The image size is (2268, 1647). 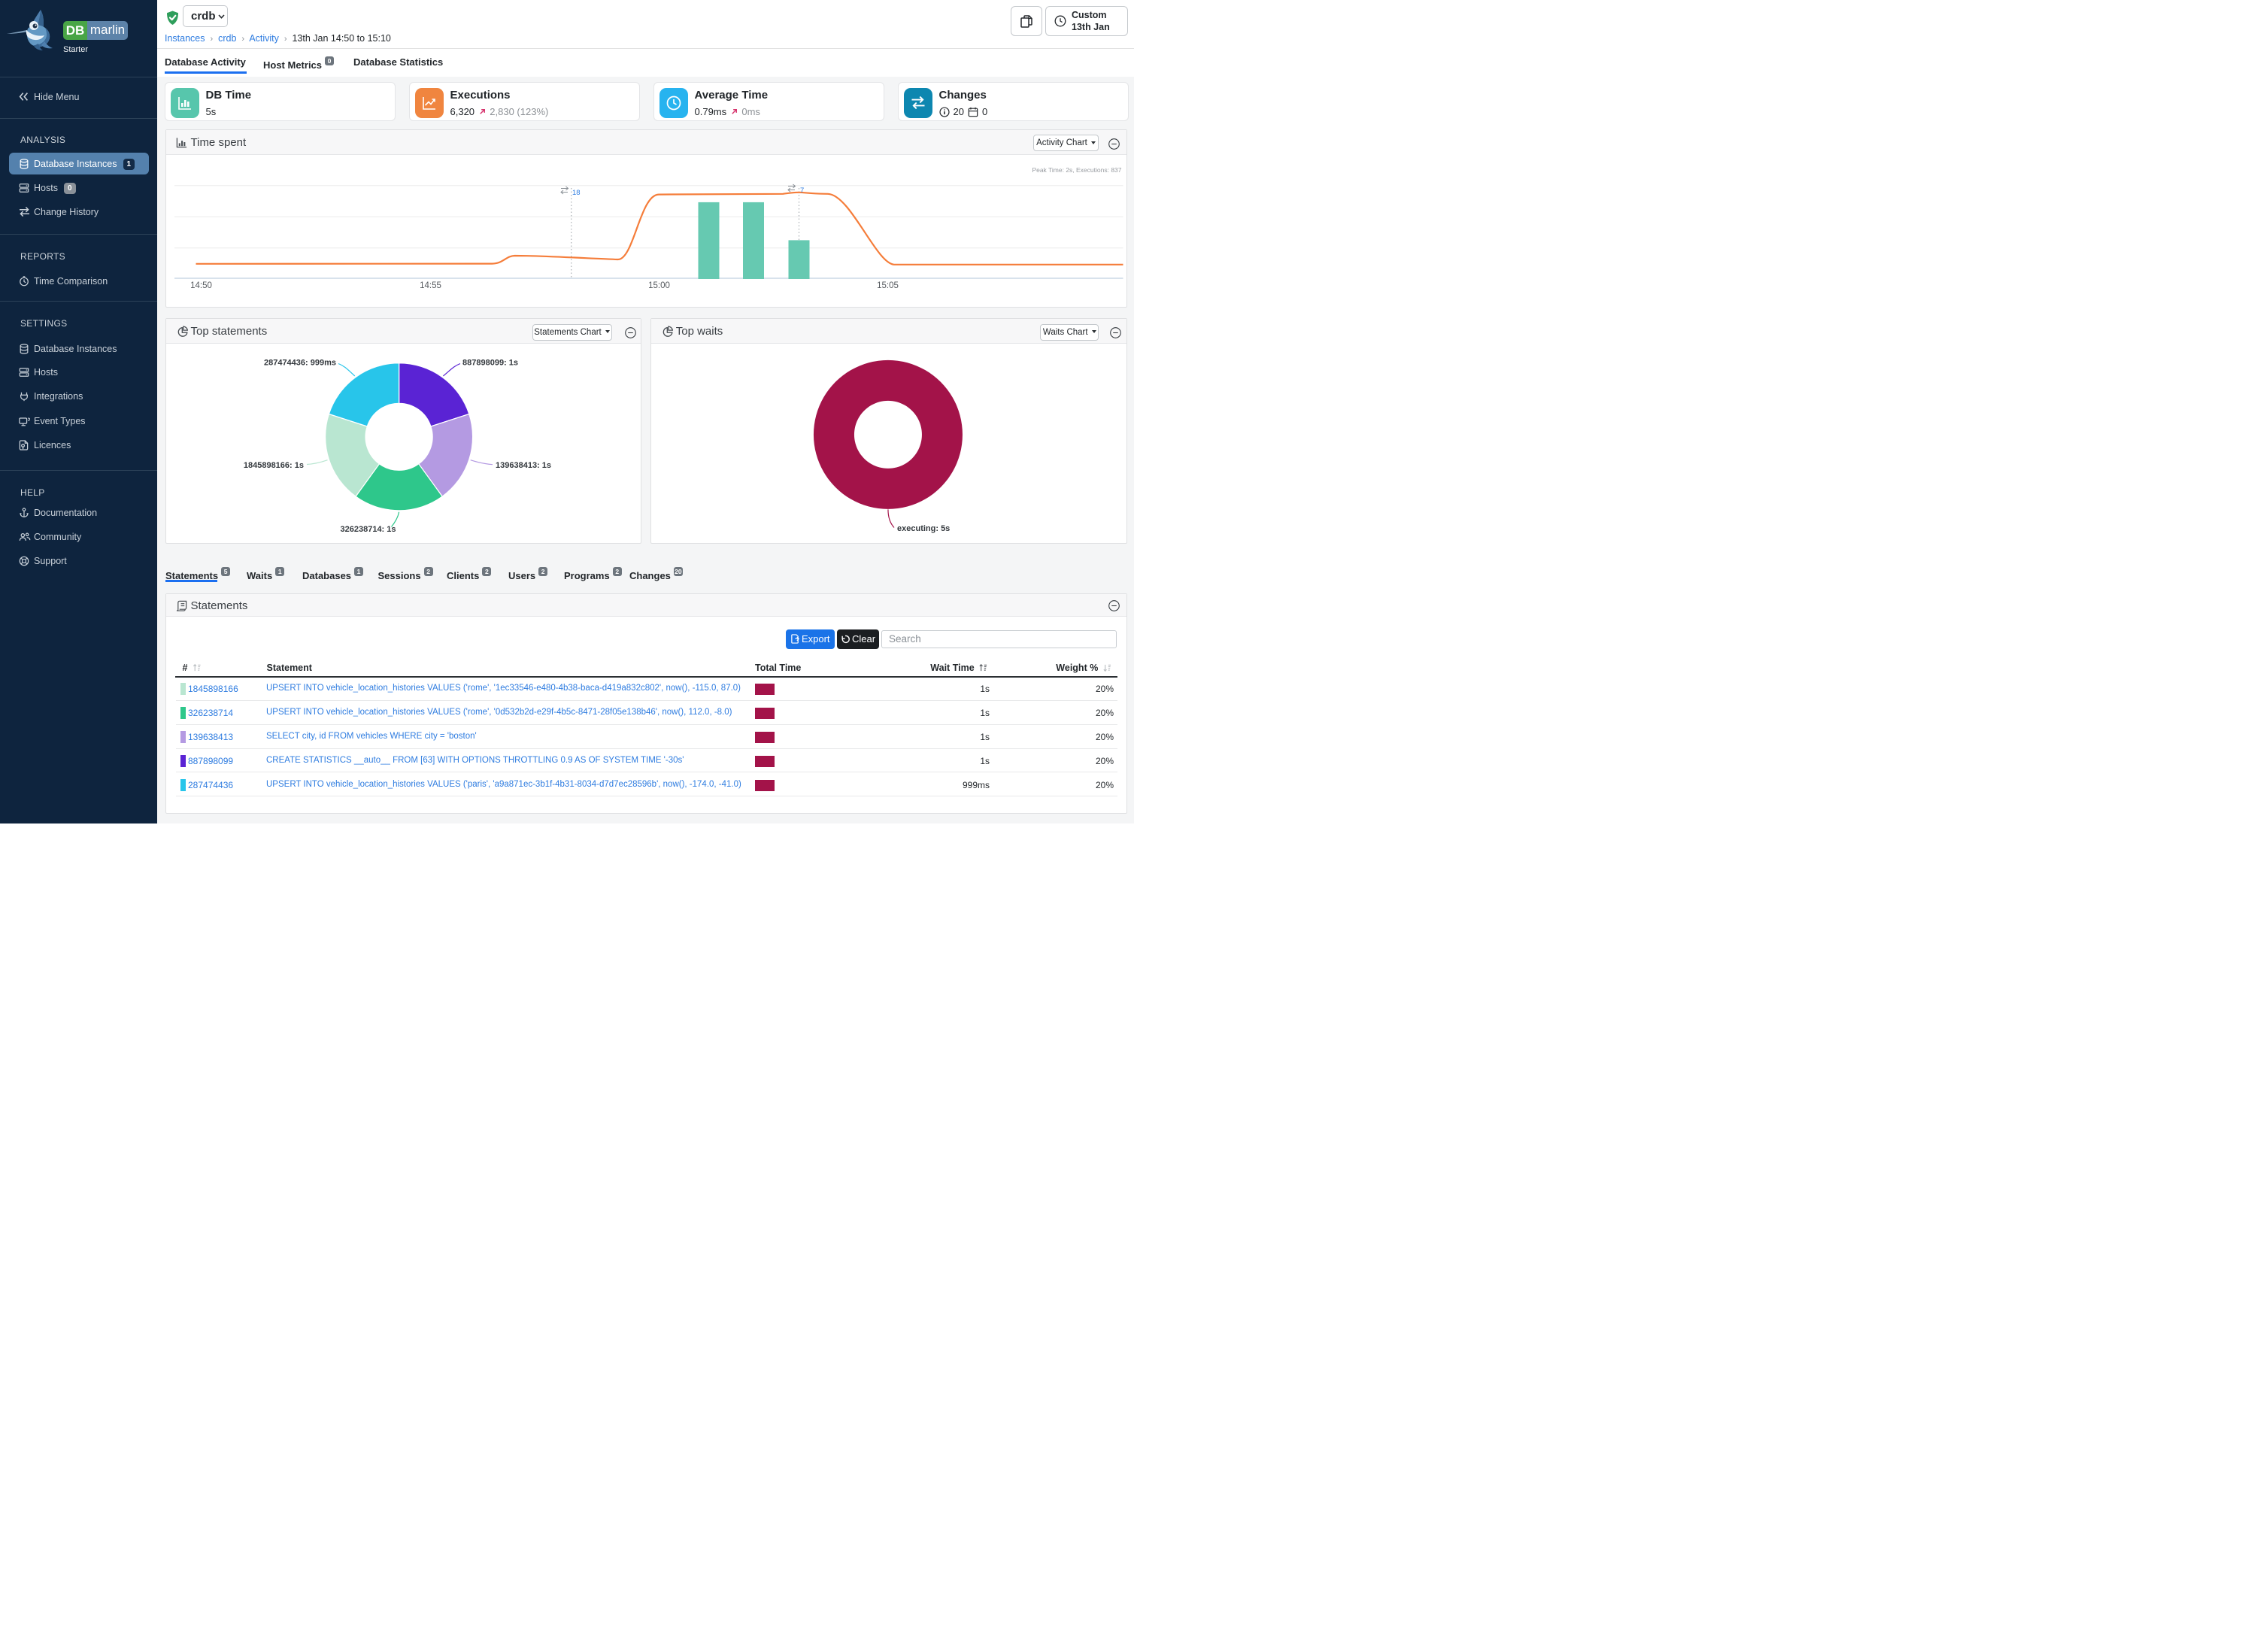 I want to click on svg-text: executing: 5s, so click(x=924, y=528).